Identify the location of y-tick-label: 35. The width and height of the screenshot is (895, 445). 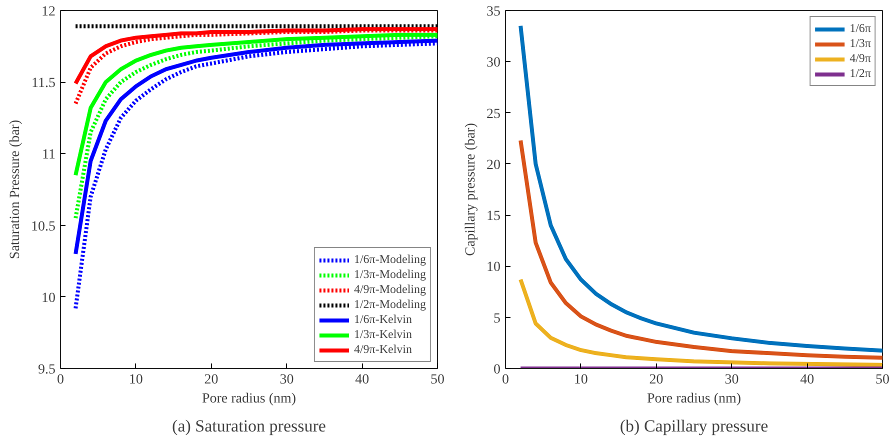
(493, 12).